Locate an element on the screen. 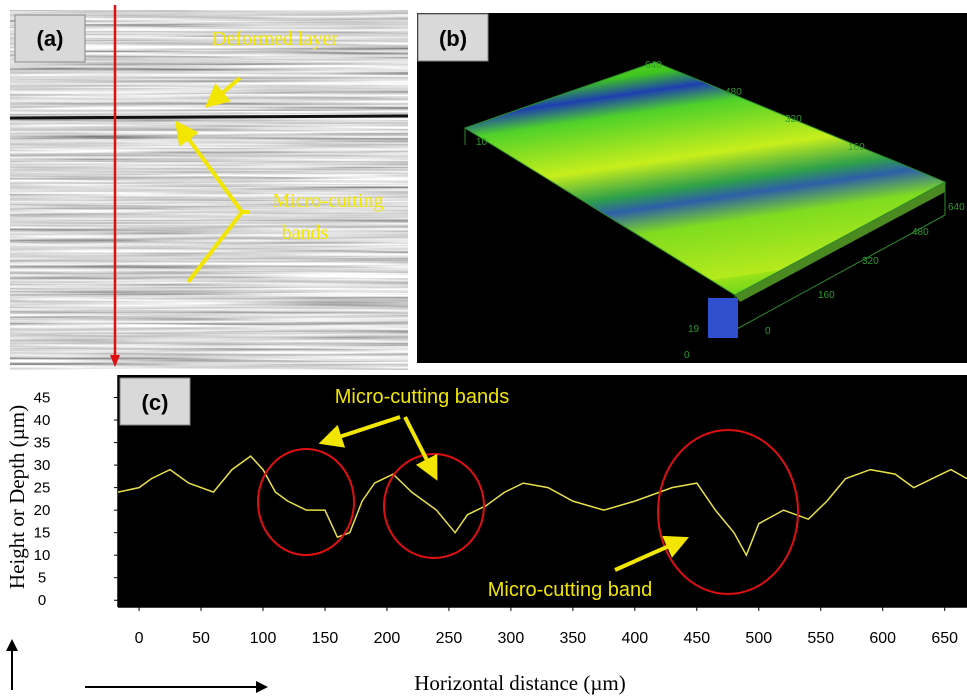 The width and height of the screenshot is (967, 697). panel-label: (c) is located at coordinates (155, 402).